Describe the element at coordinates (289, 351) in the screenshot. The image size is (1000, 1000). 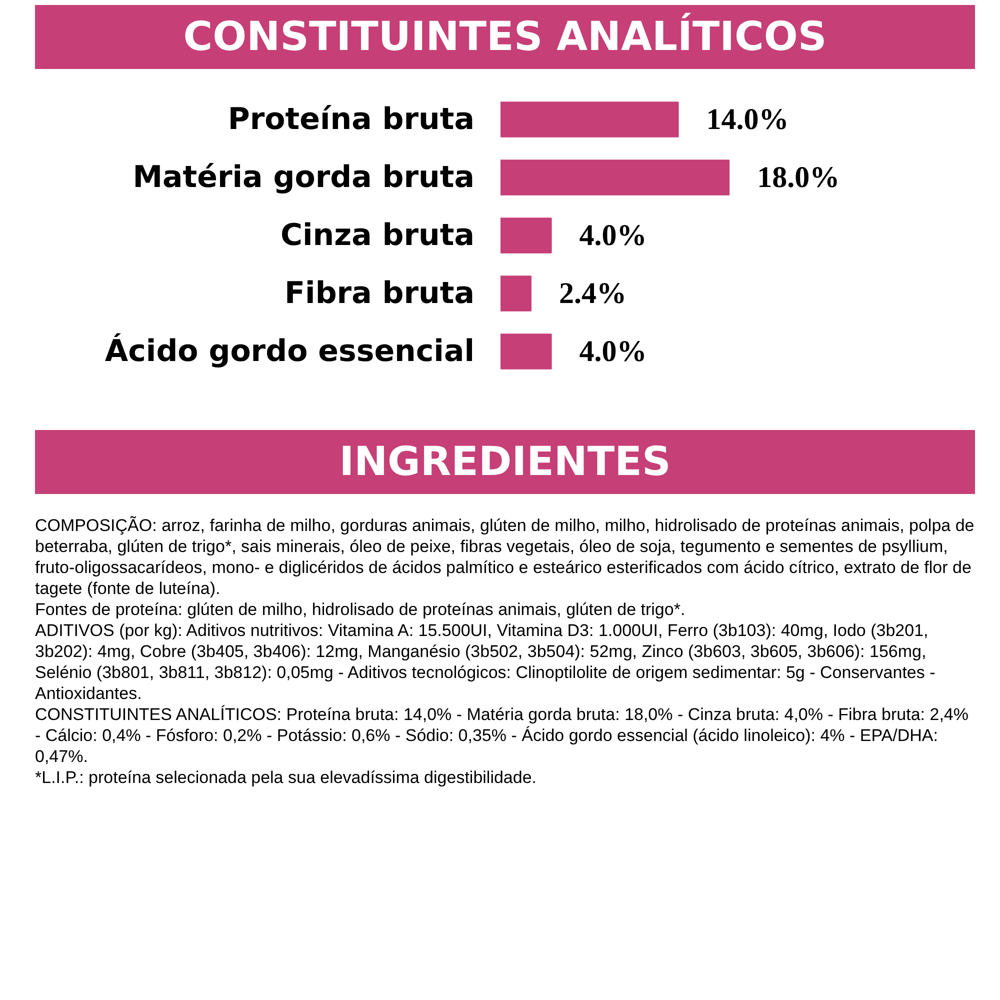
I see `y-tick-label: Ácido gordo essencial` at that location.